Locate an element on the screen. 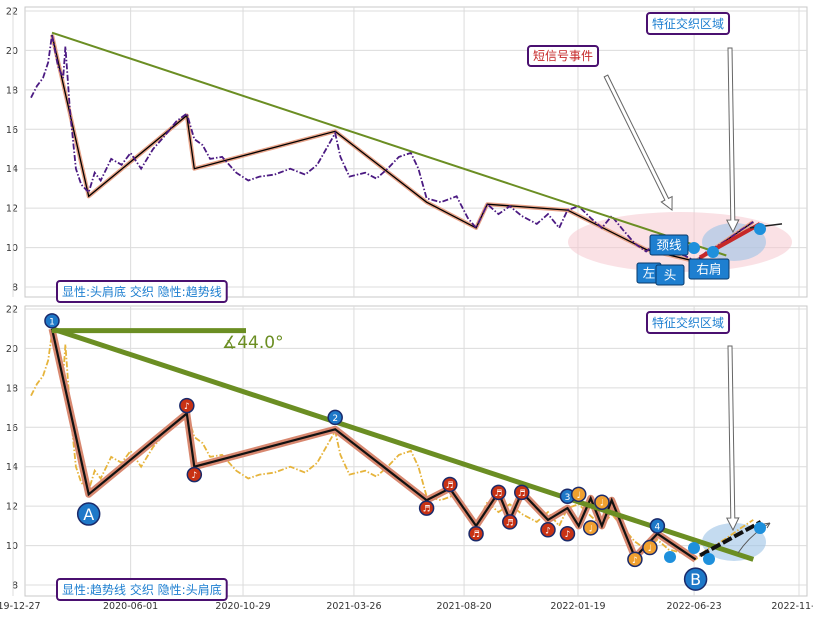 This screenshot has width=813, height=619. legend-box-text: 显性:趋势线 交织 隐性:头肩底 is located at coordinates (142, 589).